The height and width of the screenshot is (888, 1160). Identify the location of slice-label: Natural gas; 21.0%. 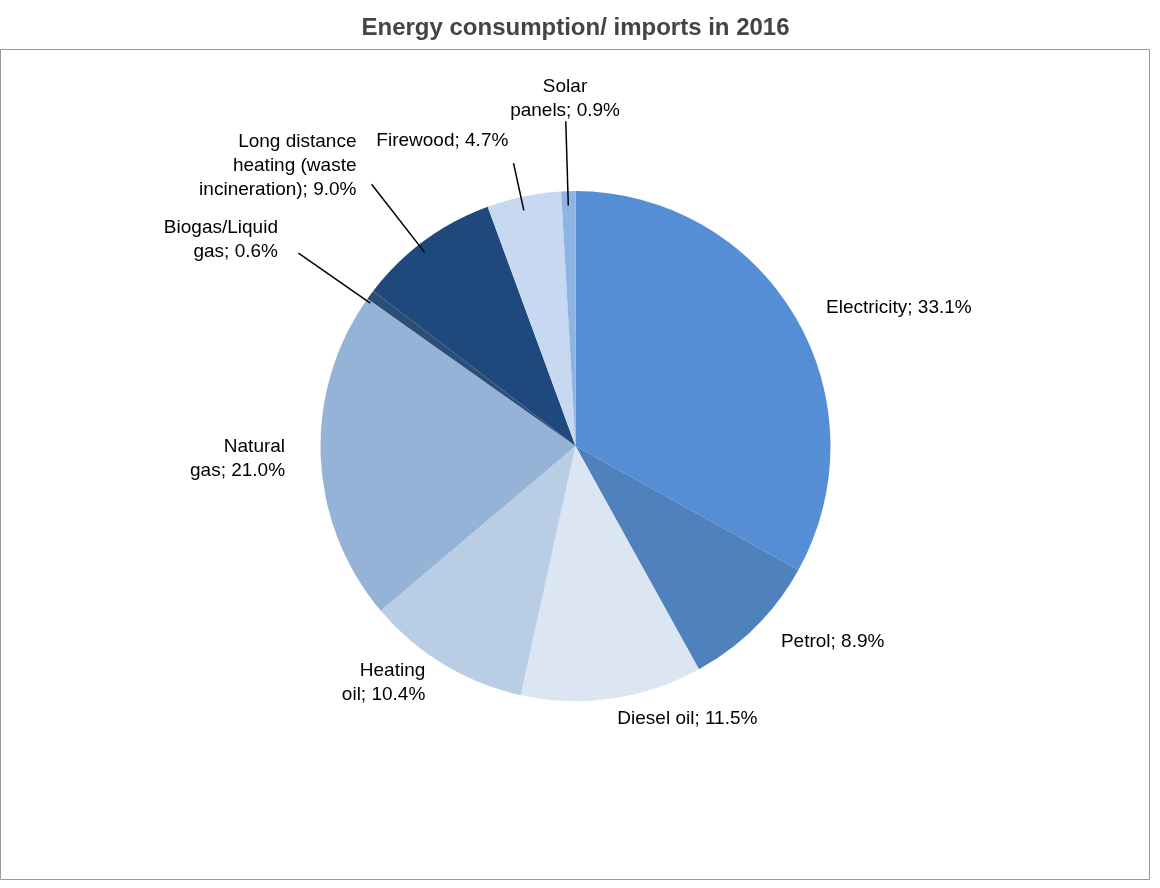
(238, 458).